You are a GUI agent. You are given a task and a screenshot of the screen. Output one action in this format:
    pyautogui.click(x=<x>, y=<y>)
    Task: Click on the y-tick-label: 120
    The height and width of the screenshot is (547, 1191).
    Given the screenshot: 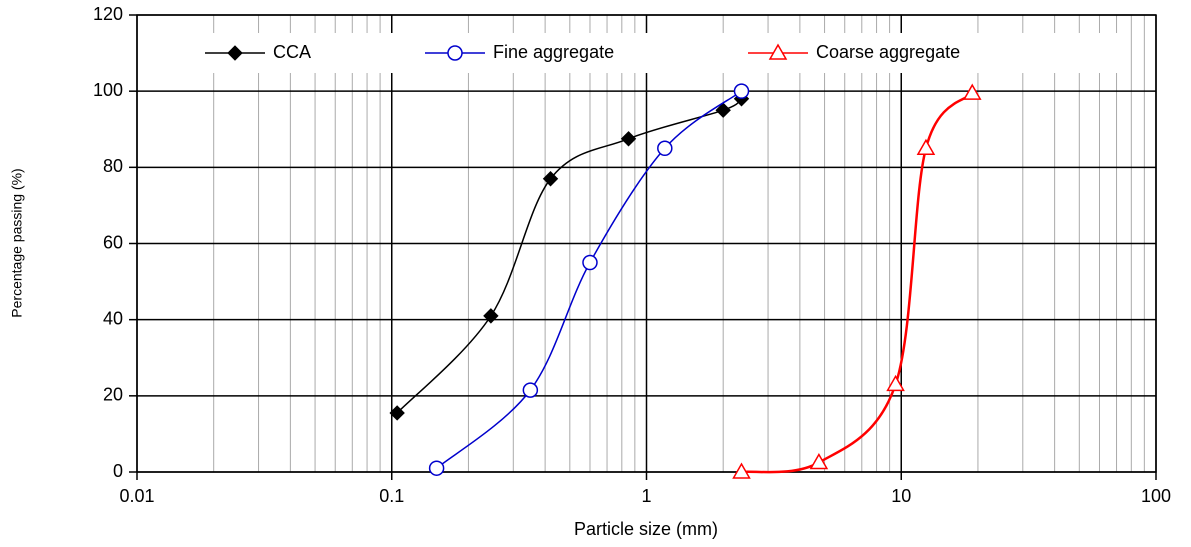 What is the action you would take?
    pyautogui.click(x=108, y=14)
    